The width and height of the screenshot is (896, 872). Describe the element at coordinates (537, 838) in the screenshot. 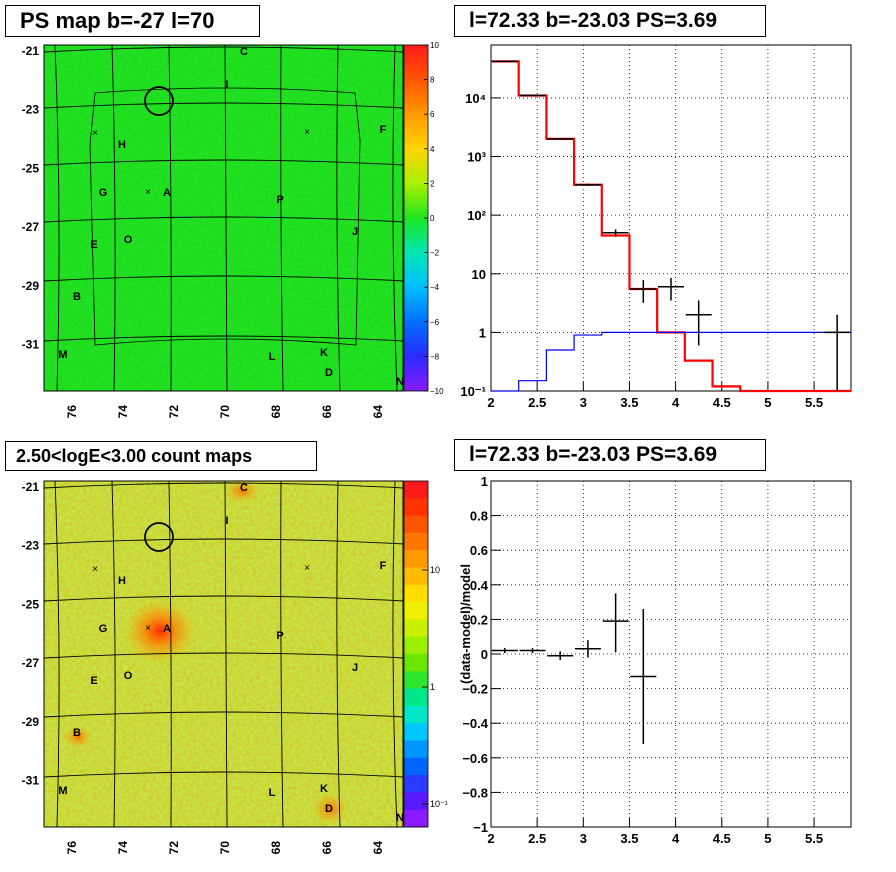

I see `residual-x-tick-label: 2.5` at that location.